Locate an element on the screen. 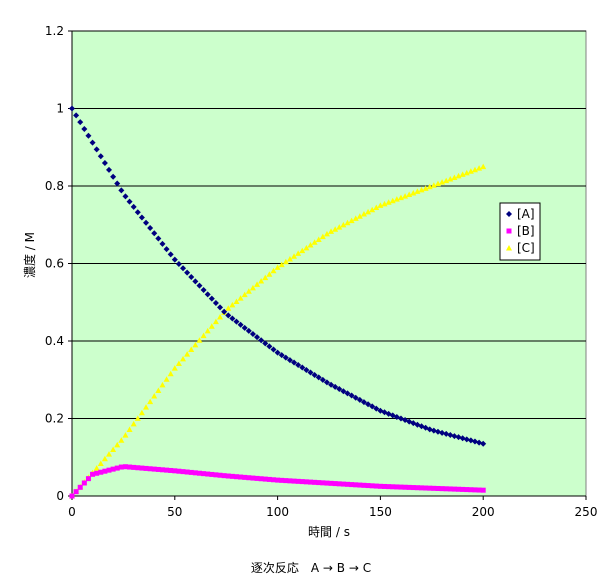 The image size is (602, 580). y-axis-title: 濃度 / M is located at coordinates (29, 255).